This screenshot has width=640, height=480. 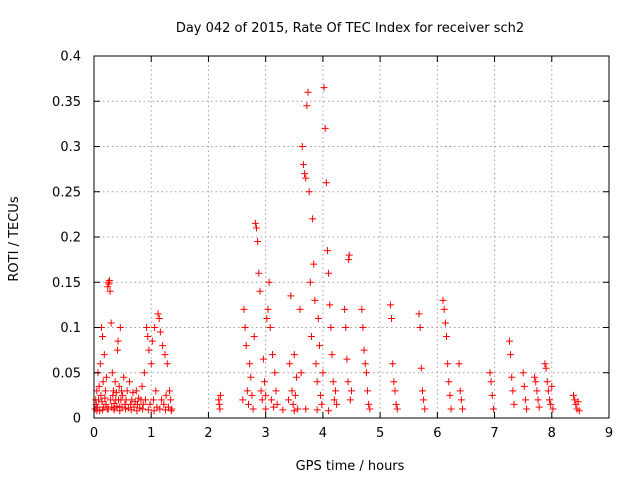 I want to click on y-tick-label: 0, so click(x=77, y=419).